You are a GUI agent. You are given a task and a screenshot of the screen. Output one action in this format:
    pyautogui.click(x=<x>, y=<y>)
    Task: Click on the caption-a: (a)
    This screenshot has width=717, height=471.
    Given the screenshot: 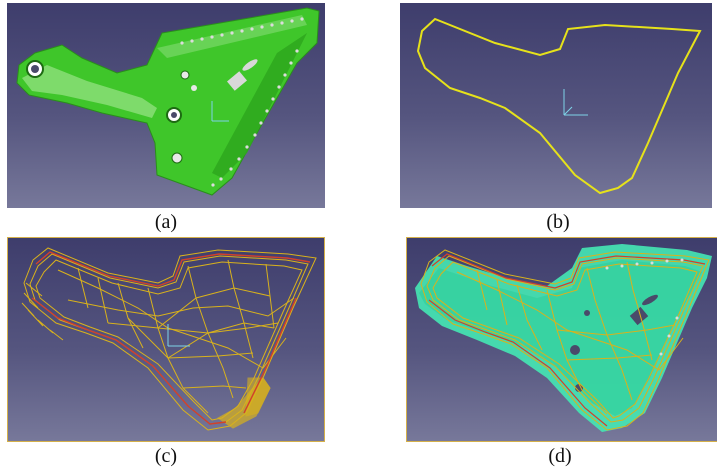 What is the action you would take?
    pyautogui.click(x=166, y=222)
    